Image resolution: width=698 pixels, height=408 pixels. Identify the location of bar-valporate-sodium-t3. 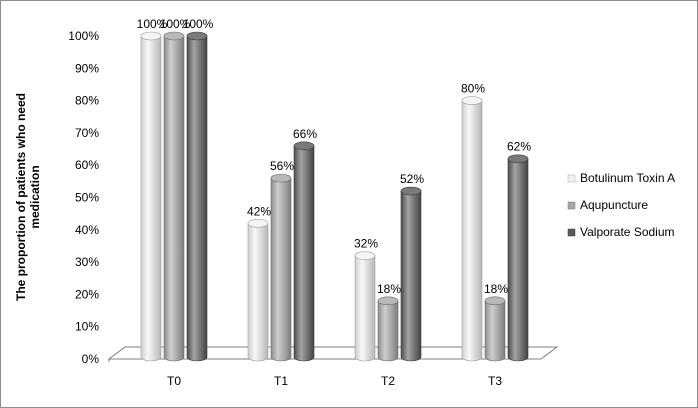
(518, 258).